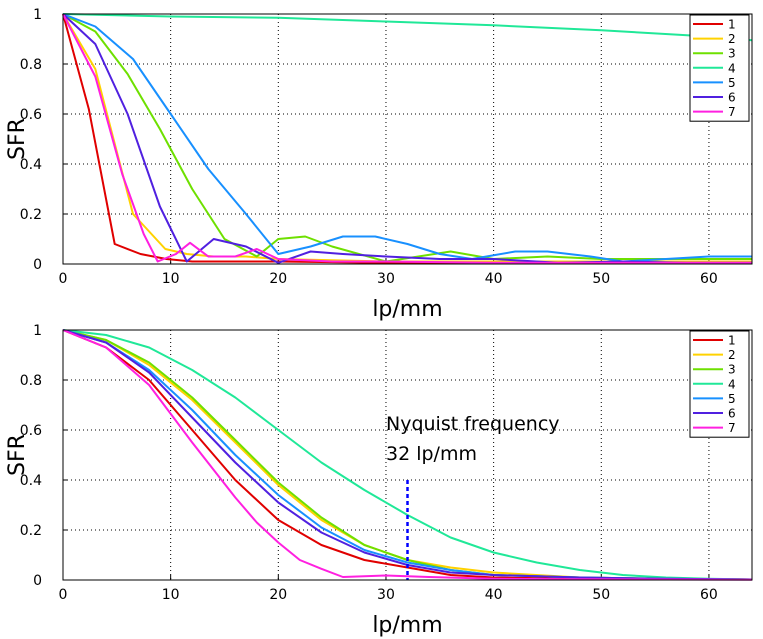 The width and height of the screenshot is (763, 639). Describe the element at coordinates (431, 454) in the screenshot. I see `annotation-line-2: 32 lp/mm` at that location.